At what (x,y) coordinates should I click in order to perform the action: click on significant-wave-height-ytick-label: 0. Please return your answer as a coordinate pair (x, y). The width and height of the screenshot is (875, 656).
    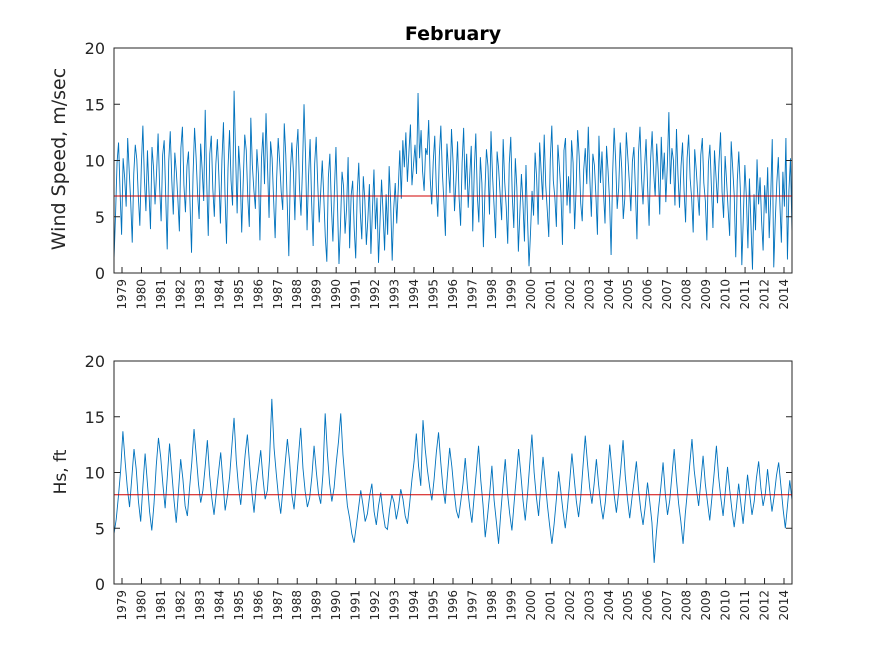
    Looking at the image, I should click on (100, 584).